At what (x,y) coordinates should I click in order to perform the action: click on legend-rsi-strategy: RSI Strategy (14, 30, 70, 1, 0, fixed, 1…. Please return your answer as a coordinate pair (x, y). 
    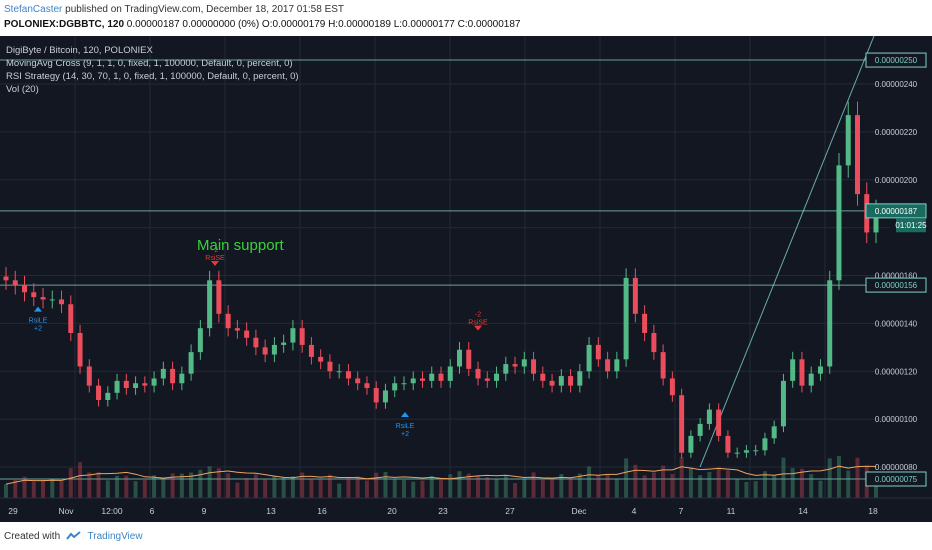
    Looking at the image, I should click on (152, 76).